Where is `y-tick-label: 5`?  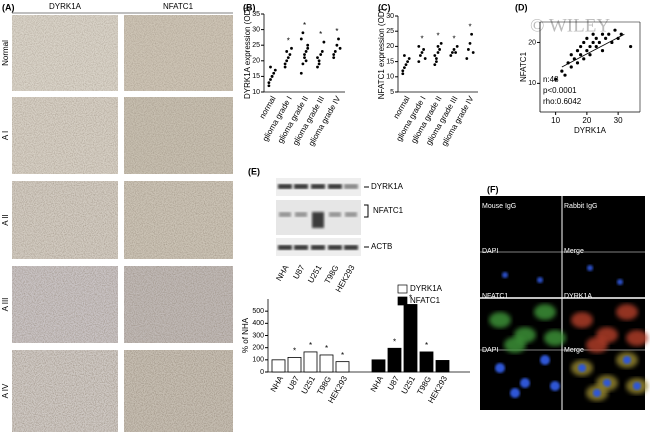
y-tick-label: 5 is located at coordinates (392, 92).